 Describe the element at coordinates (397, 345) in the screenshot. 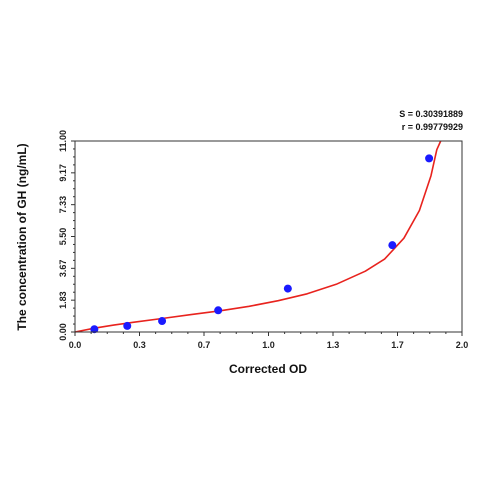

I see `x-tick-label: 1.7` at that location.